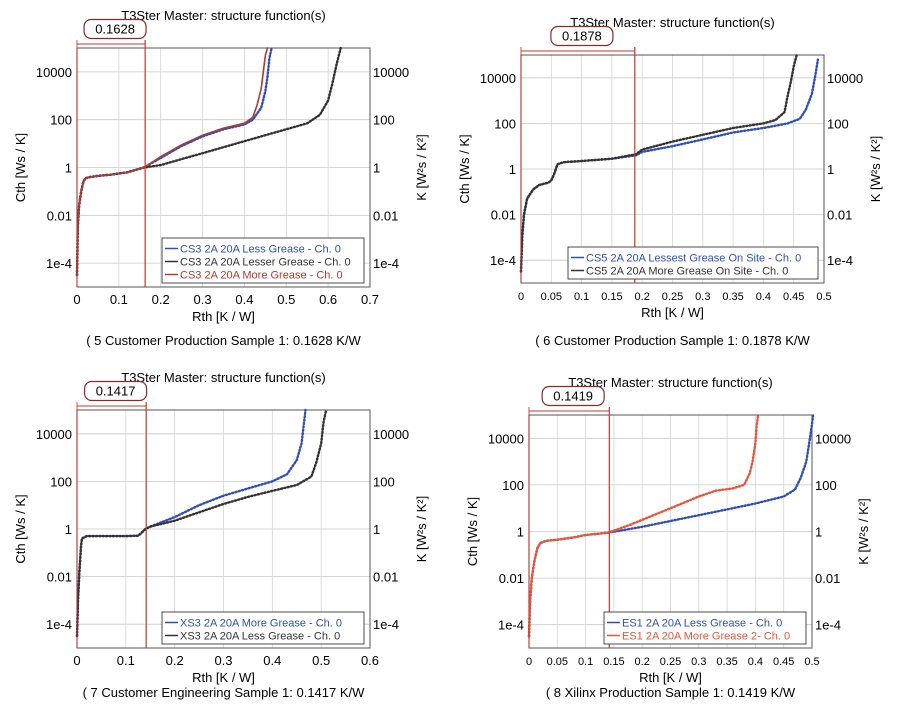 This screenshot has height=706, width=904. I want to click on rth-marker-value: 0.1878, so click(582, 36).